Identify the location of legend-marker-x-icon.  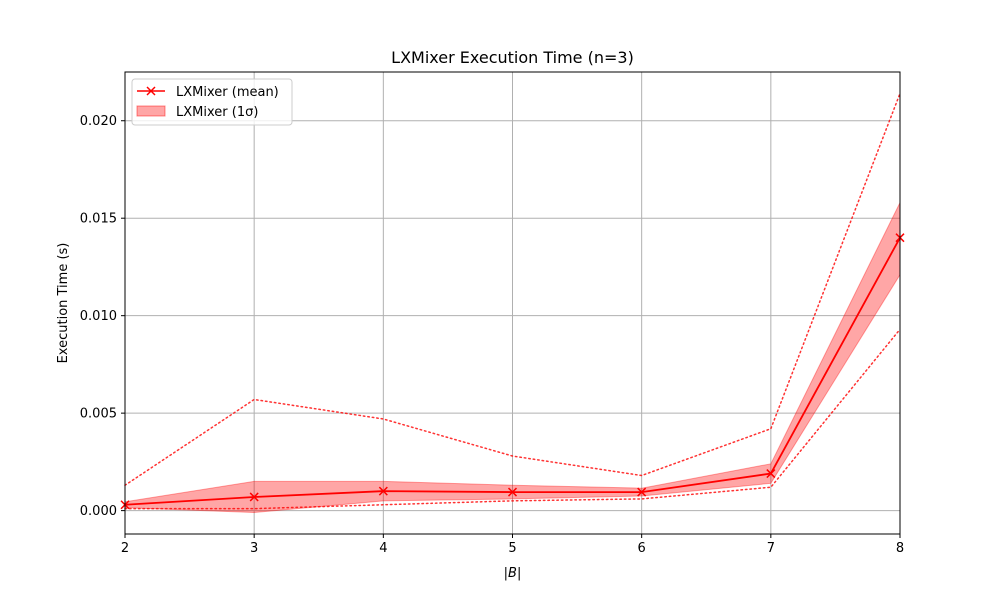
(151, 91).